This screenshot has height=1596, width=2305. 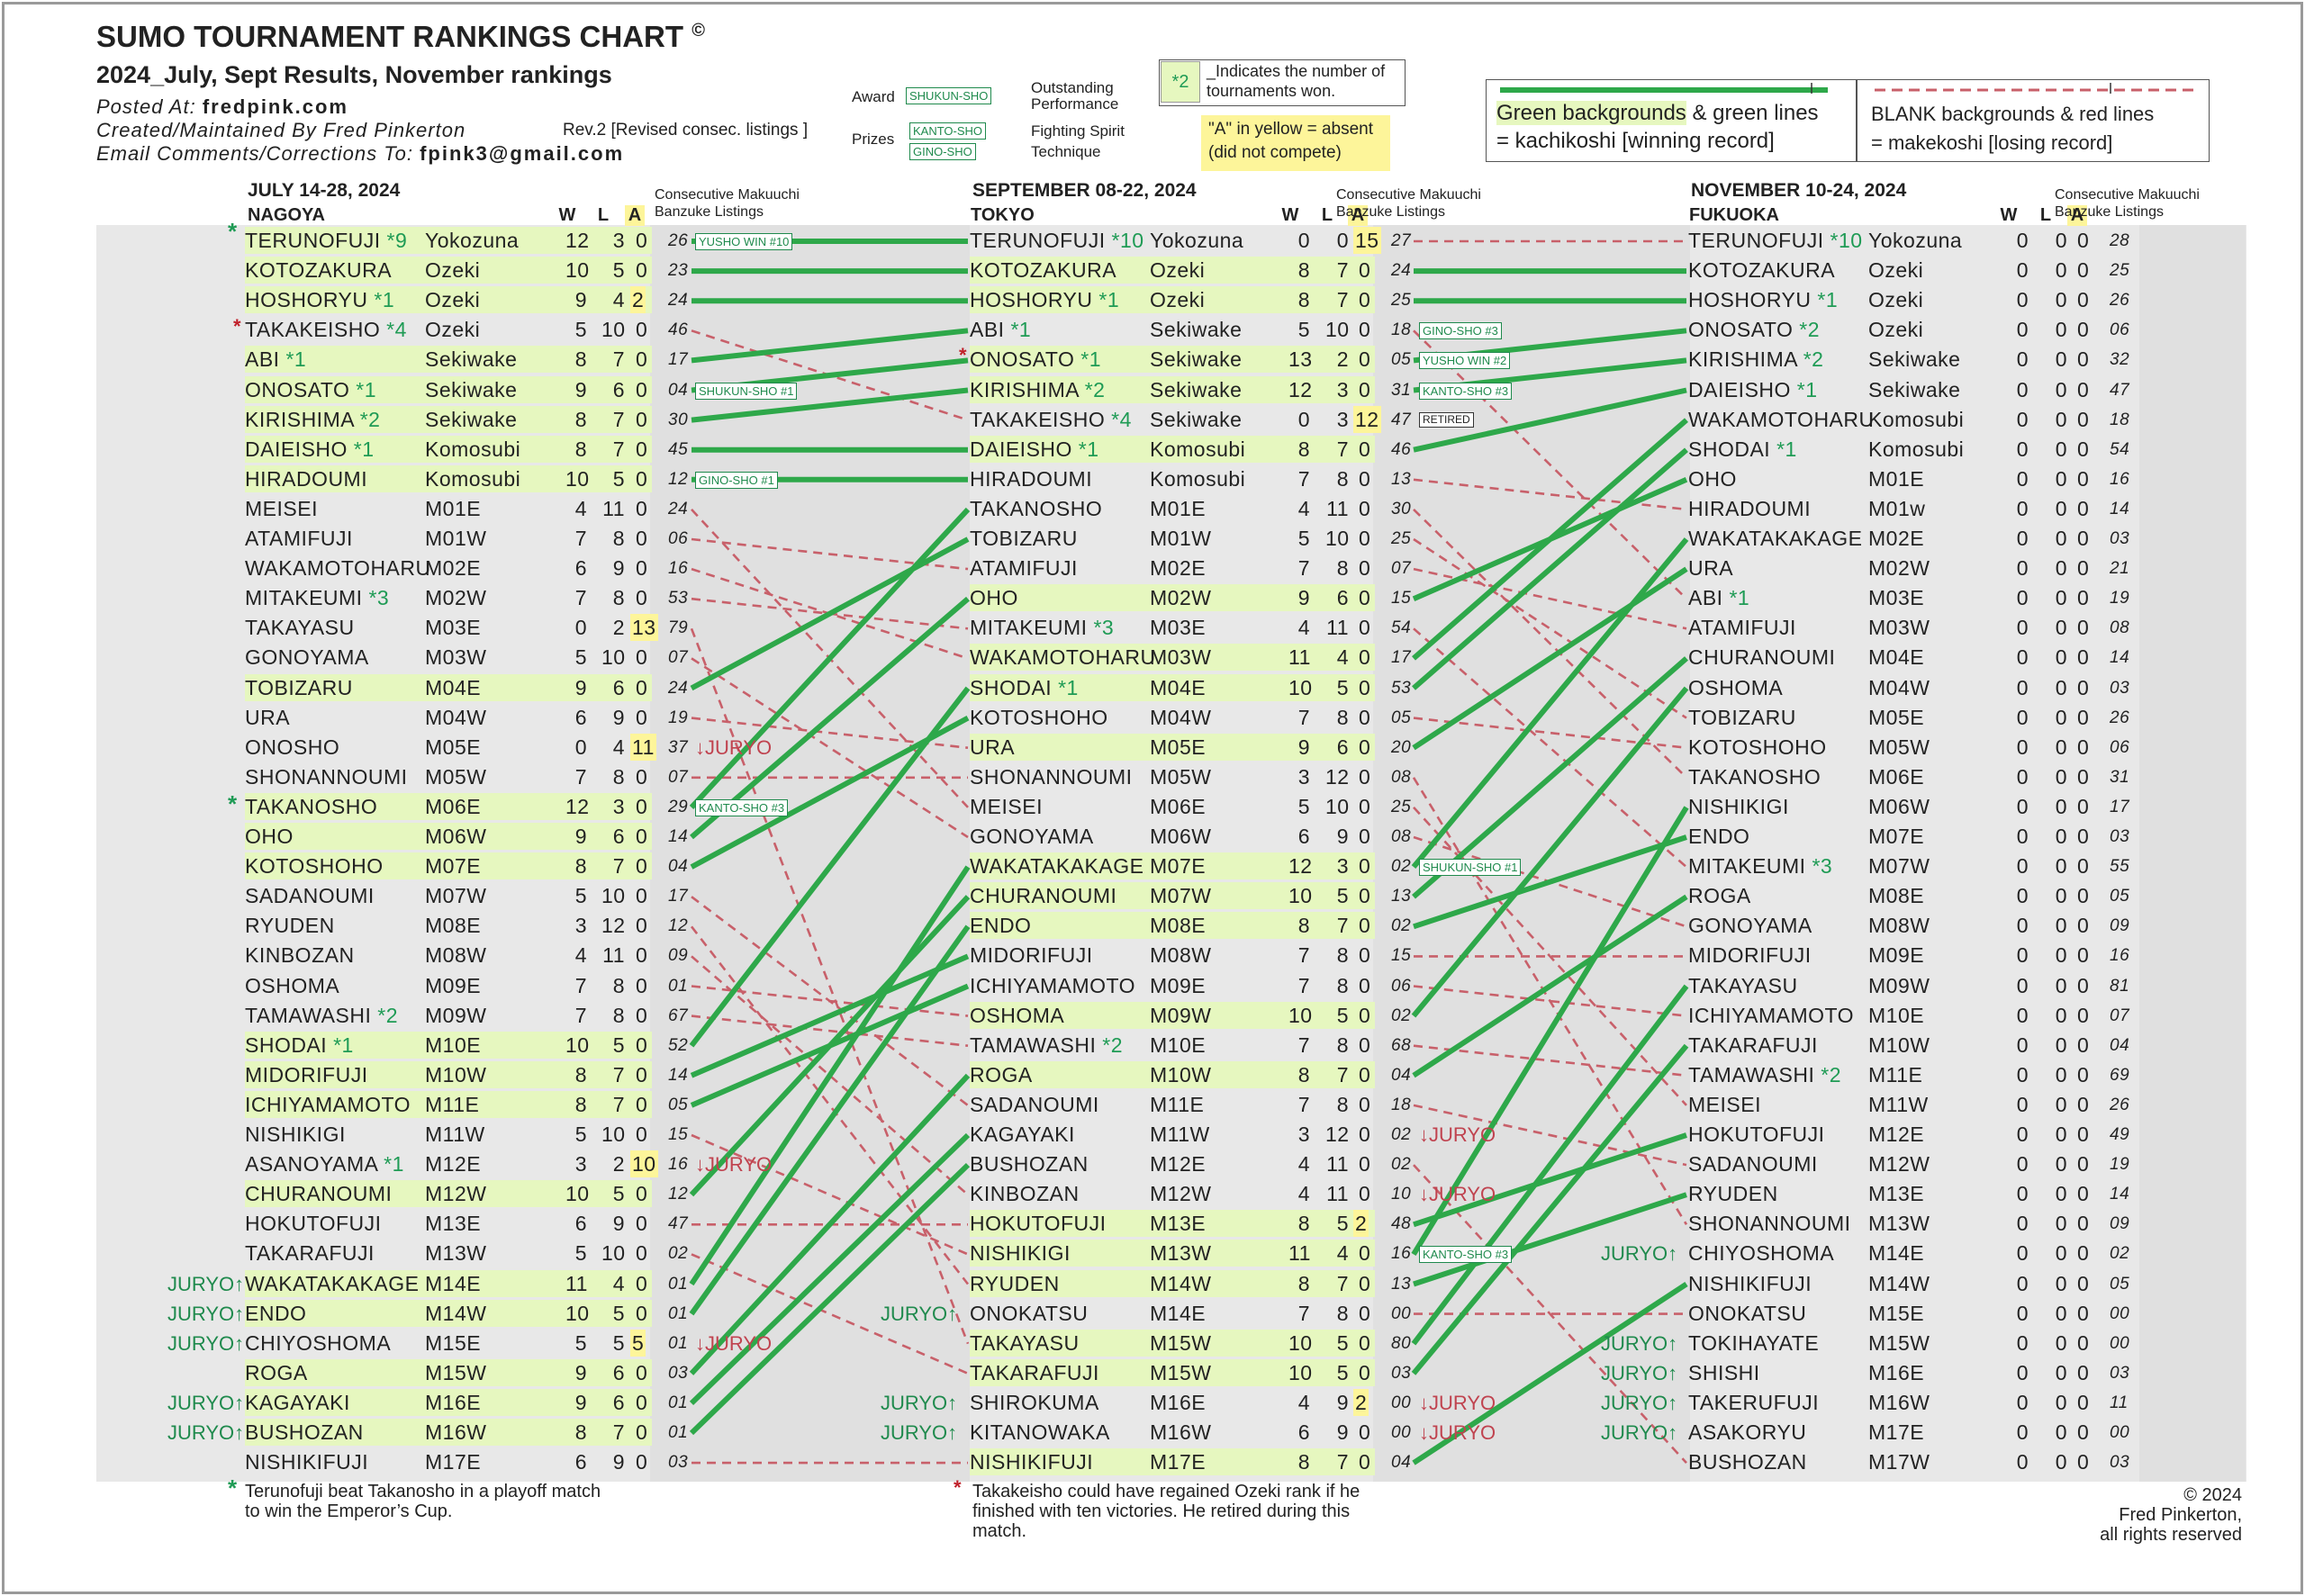 I want to click on makekoshi-line, so click(x=1550, y=748).